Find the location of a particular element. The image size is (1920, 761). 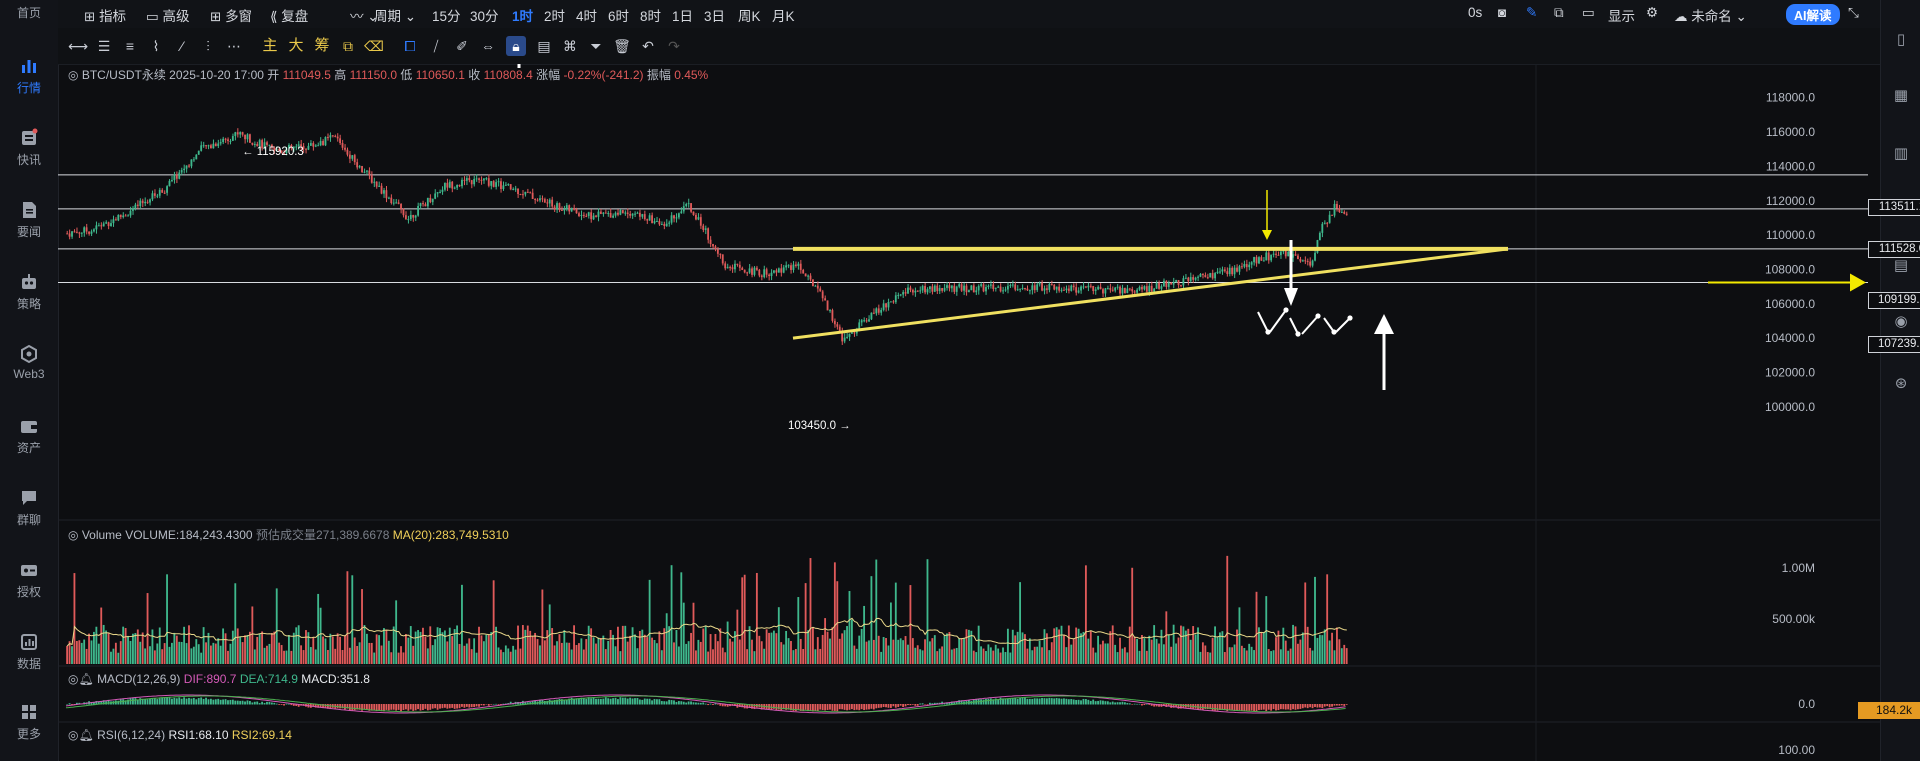

nav-item-headlines: 要闻 is located at coordinates (29, 220).